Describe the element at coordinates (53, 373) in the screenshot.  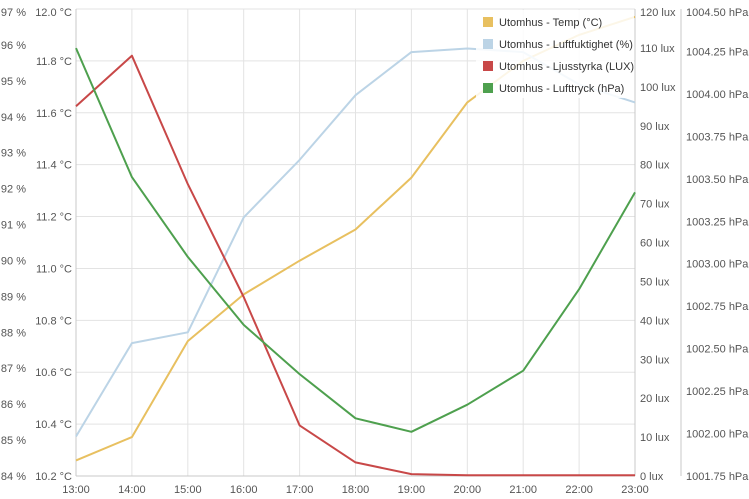
I see `tick-label: 10.6 °C` at that location.